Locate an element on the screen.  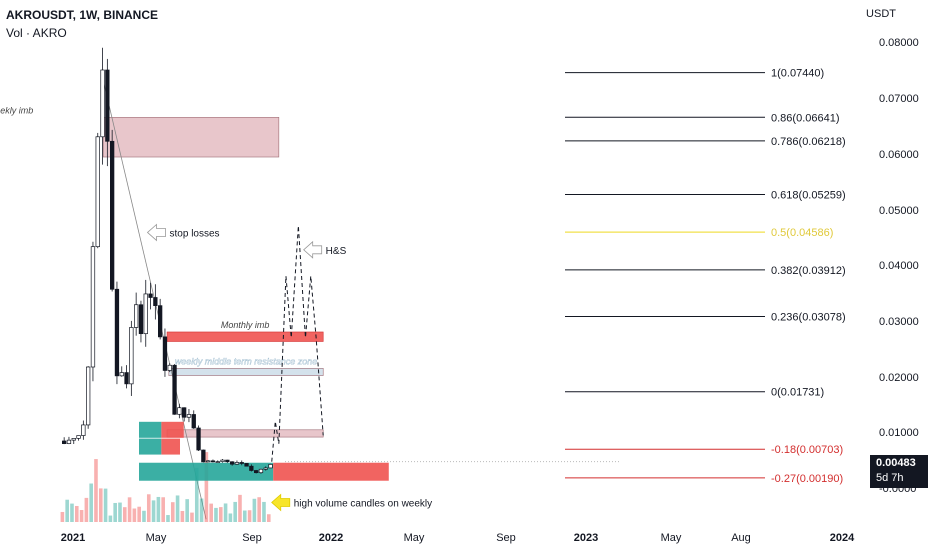
y-tick-label: 0.04000 is located at coordinates (899, 266).